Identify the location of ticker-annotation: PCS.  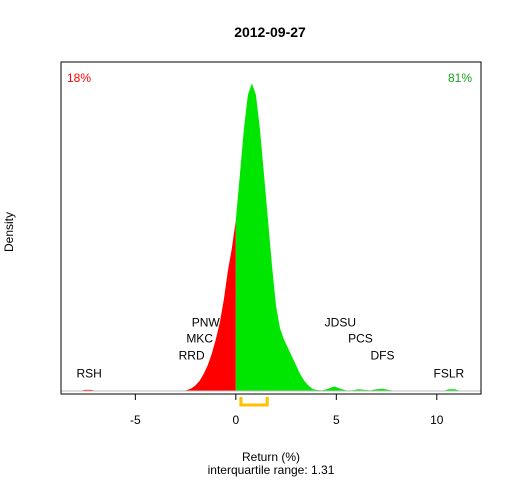
(360, 339).